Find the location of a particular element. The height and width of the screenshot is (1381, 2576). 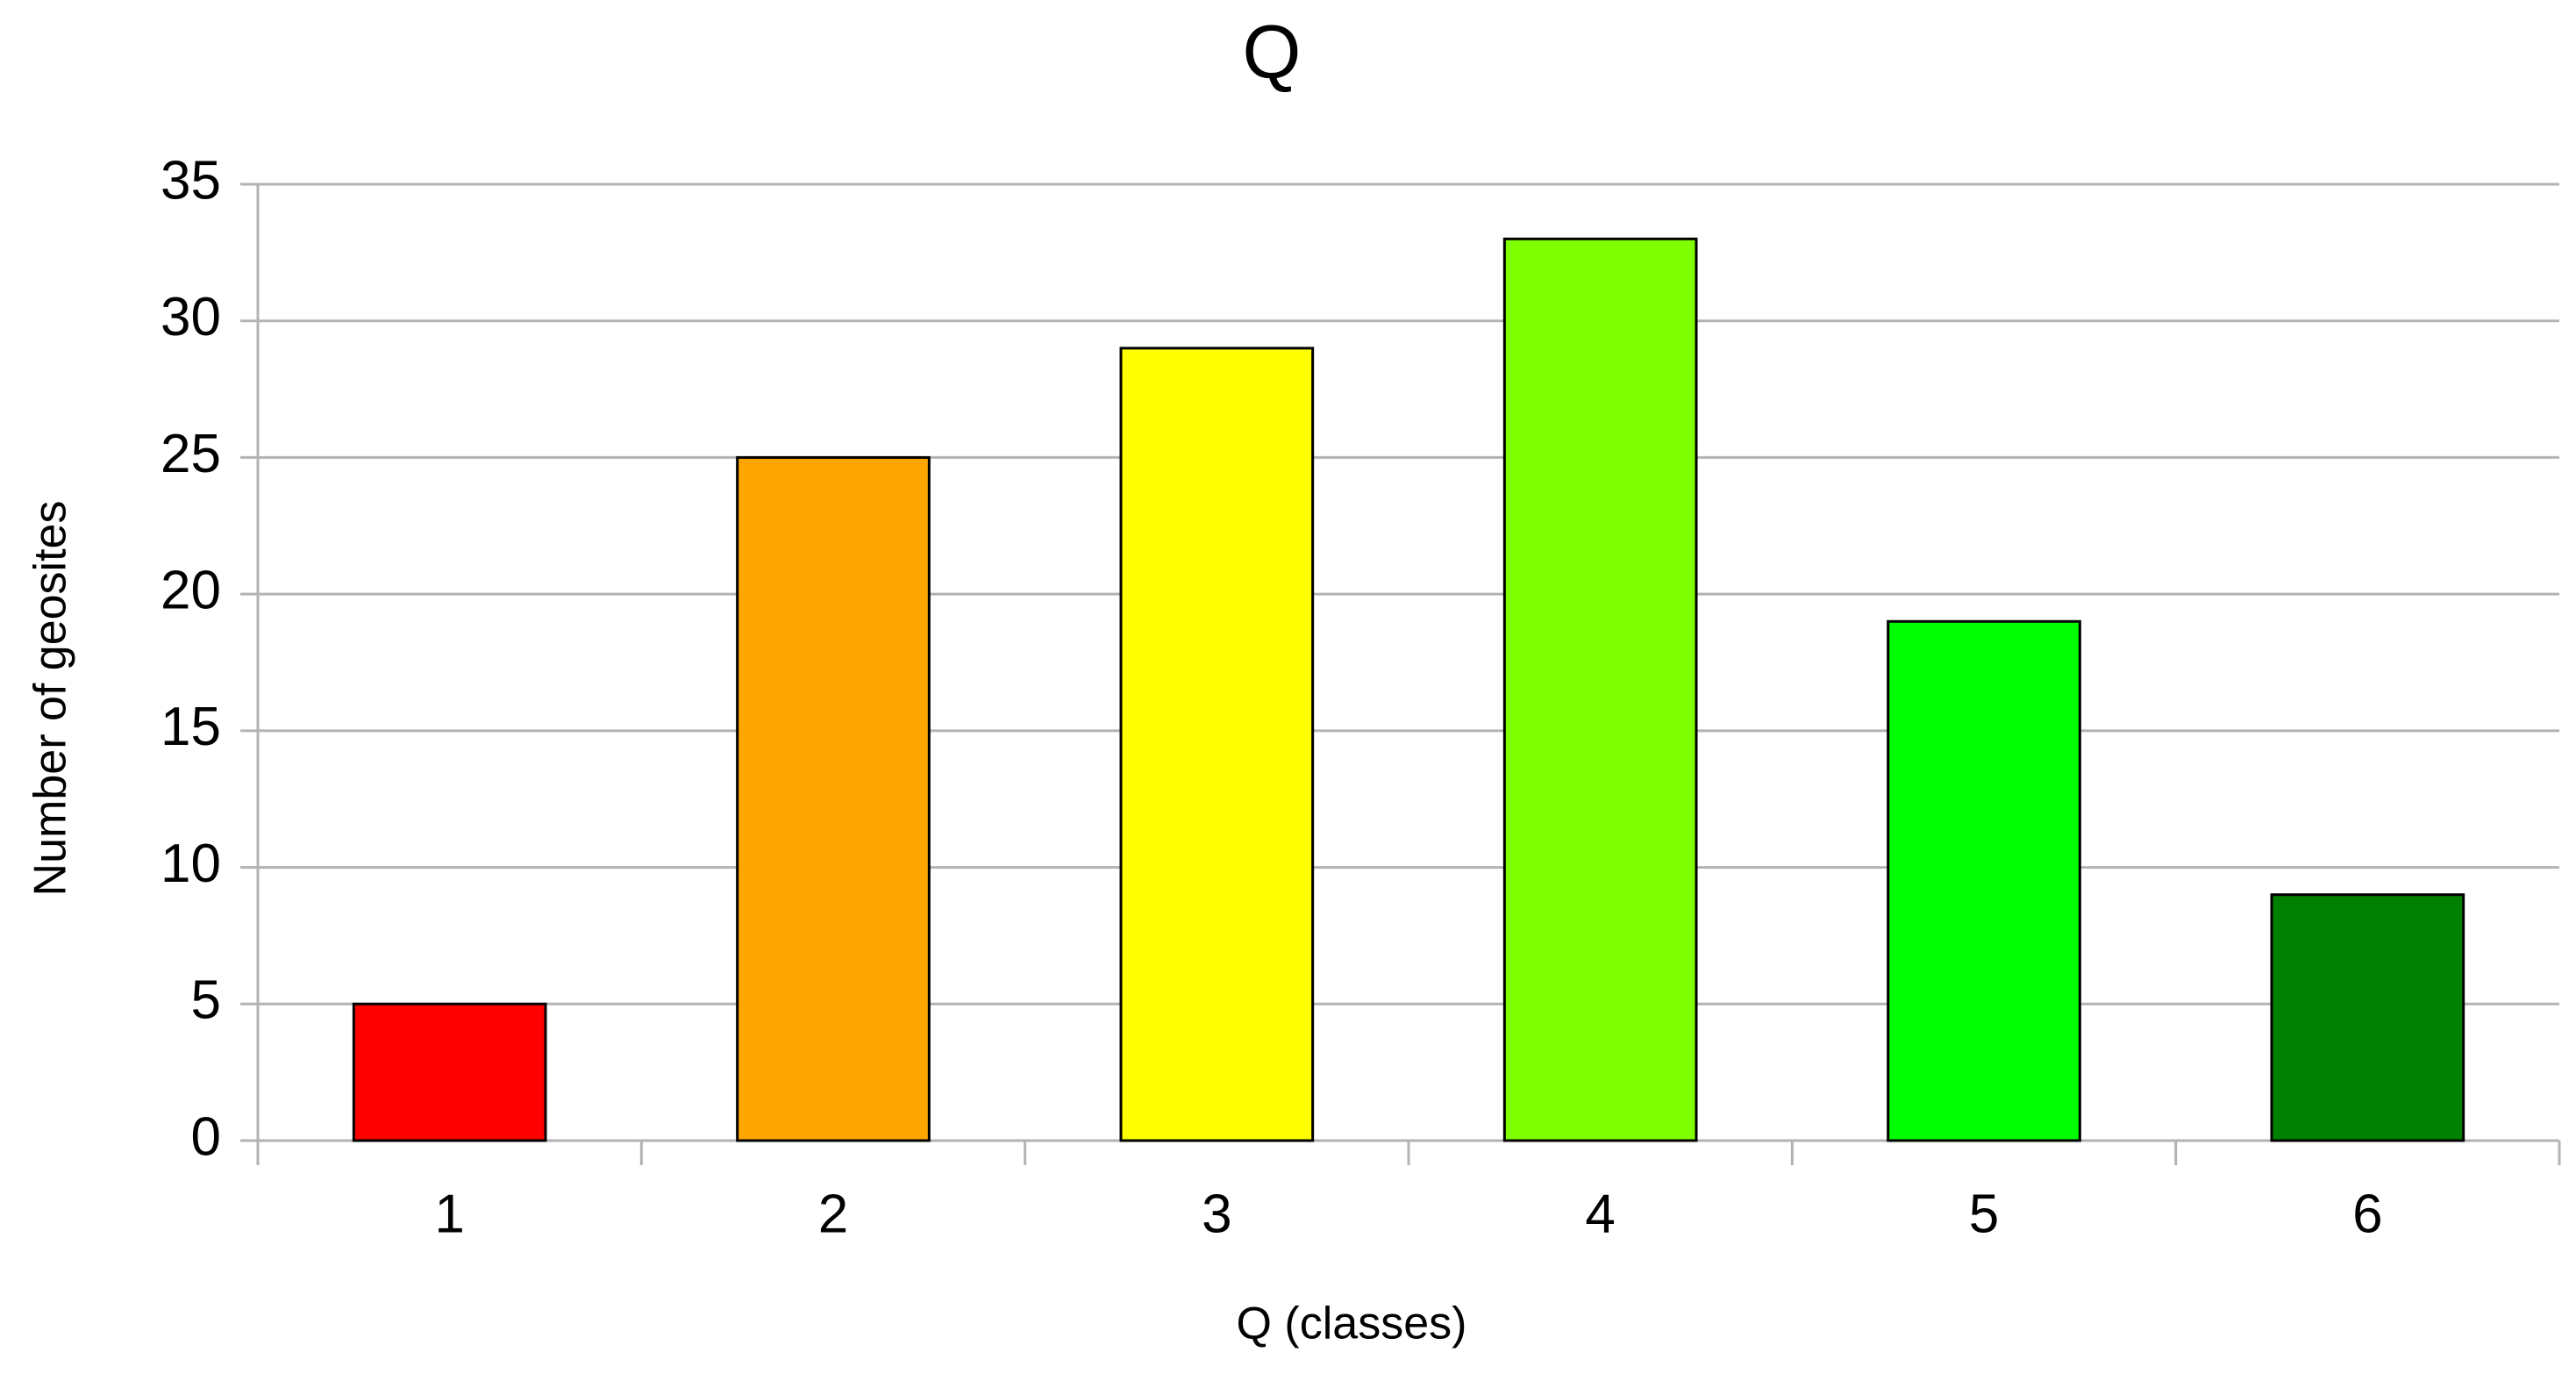

x-tick-label: 1 is located at coordinates (449, 1214).